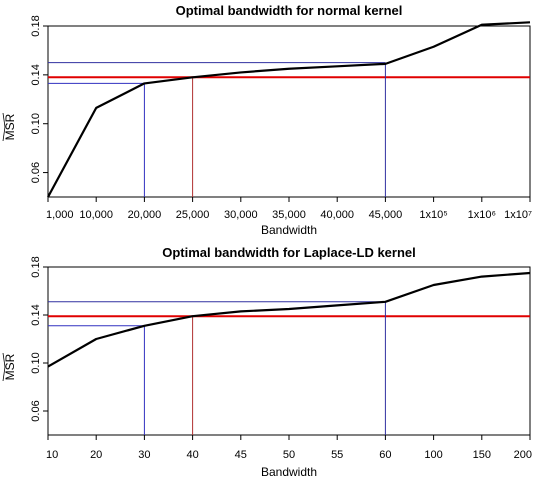  What do you see at coordinates (518, 215) in the screenshot?
I see `x-tick-label: 1x10⁷` at bounding box center [518, 215].